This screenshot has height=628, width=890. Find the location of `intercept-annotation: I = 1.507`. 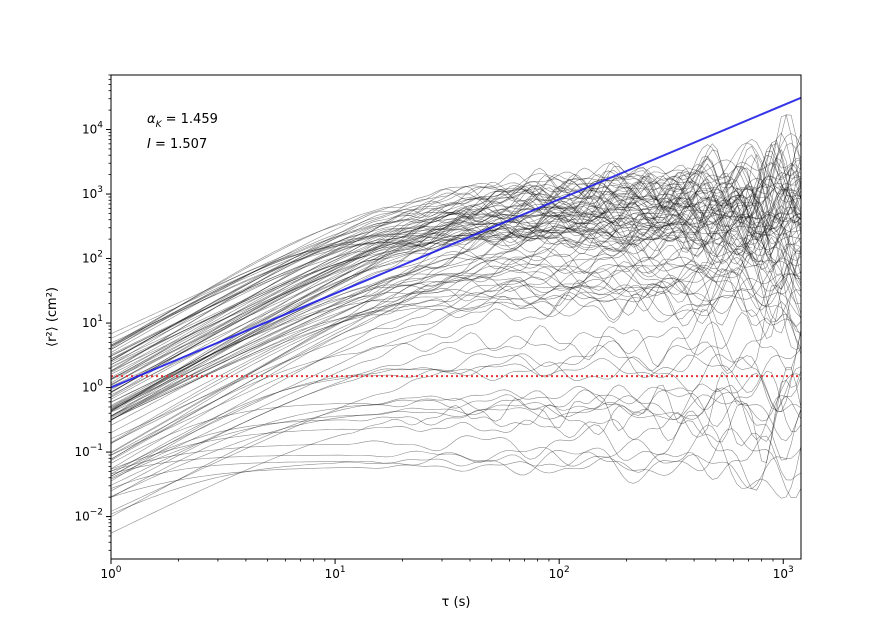

intercept-annotation: I = 1.507 is located at coordinates (177, 144).